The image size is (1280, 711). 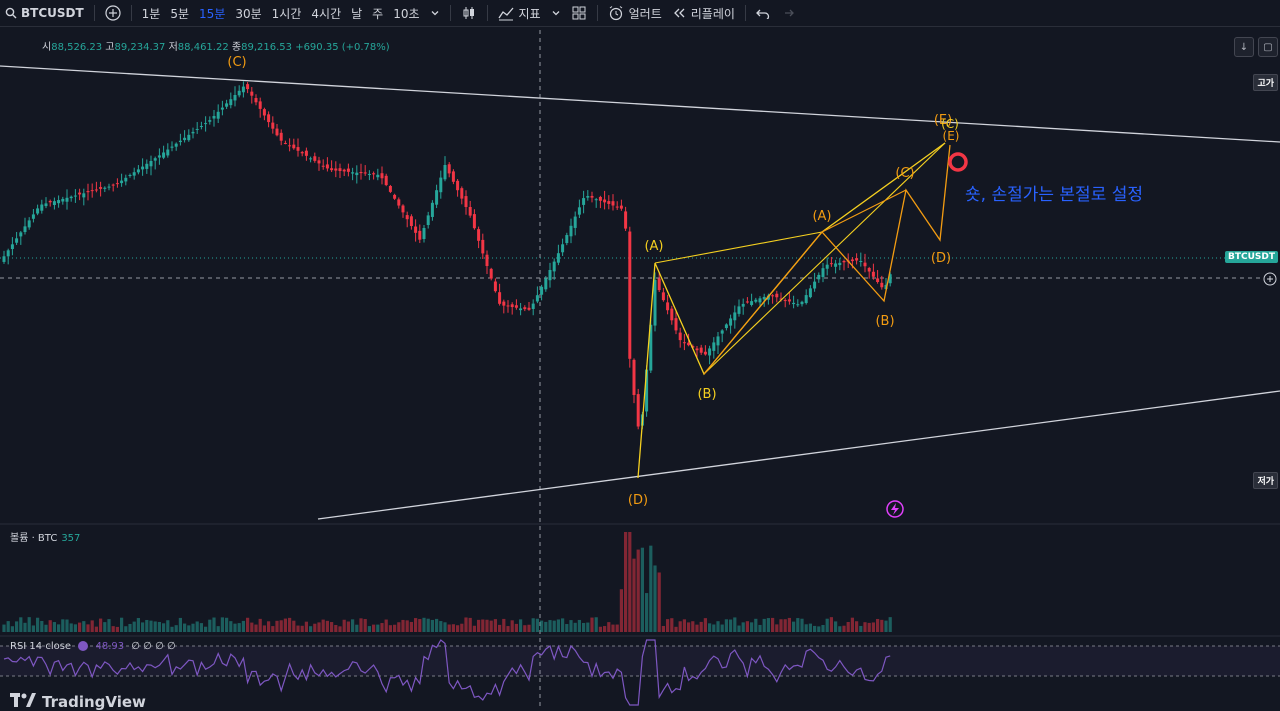 What do you see at coordinates (763, 13) in the screenshot?
I see `undo-button` at bounding box center [763, 13].